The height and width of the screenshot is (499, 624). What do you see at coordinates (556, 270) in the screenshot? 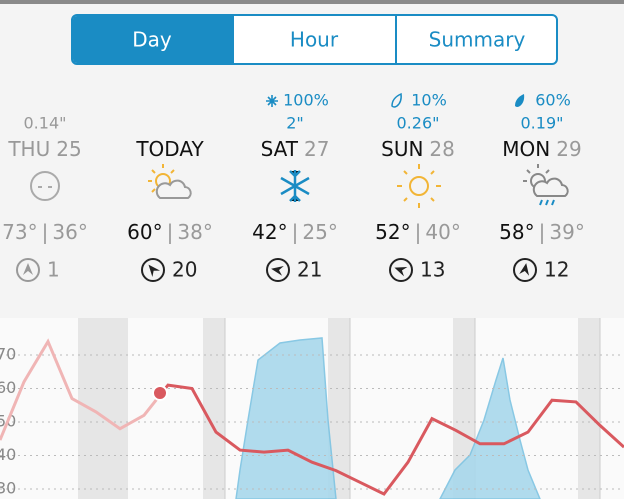
I see `wind-speed: 12` at bounding box center [556, 270].